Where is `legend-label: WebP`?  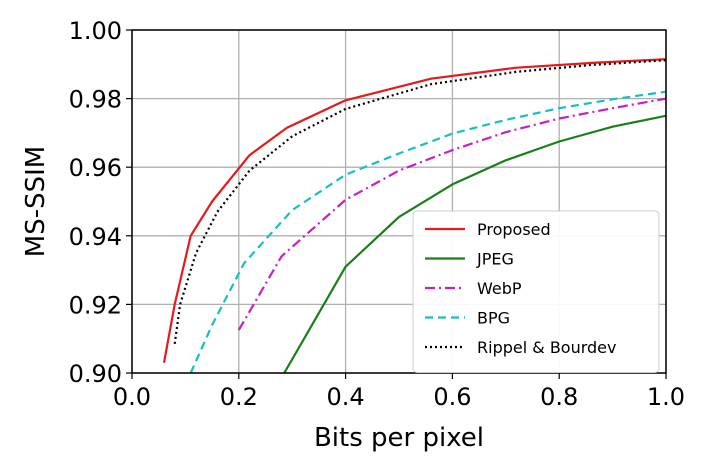 legend-label: WebP is located at coordinates (499, 288).